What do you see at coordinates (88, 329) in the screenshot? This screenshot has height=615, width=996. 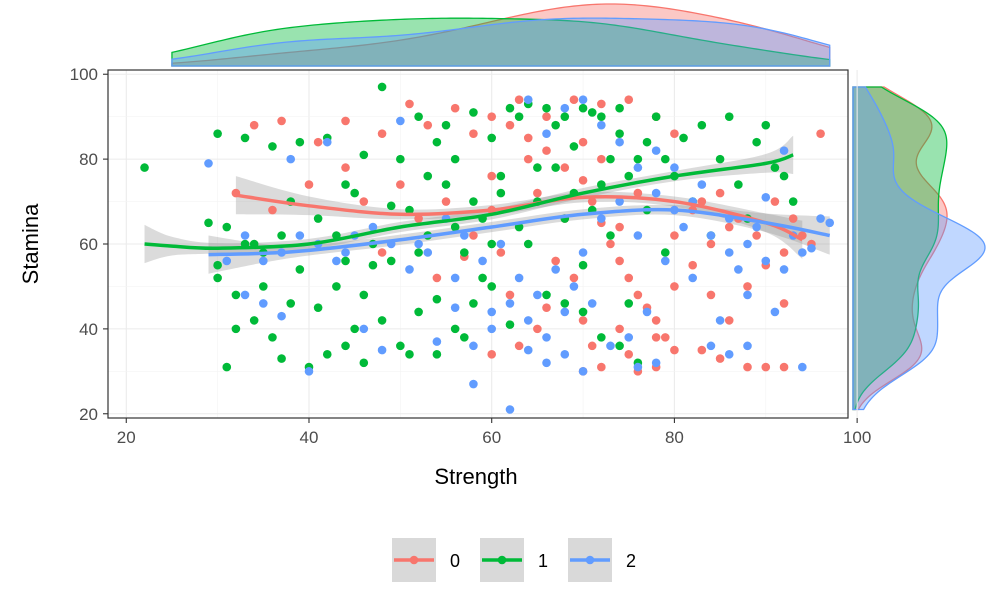 I see `y-tick-label: 40` at bounding box center [88, 329].